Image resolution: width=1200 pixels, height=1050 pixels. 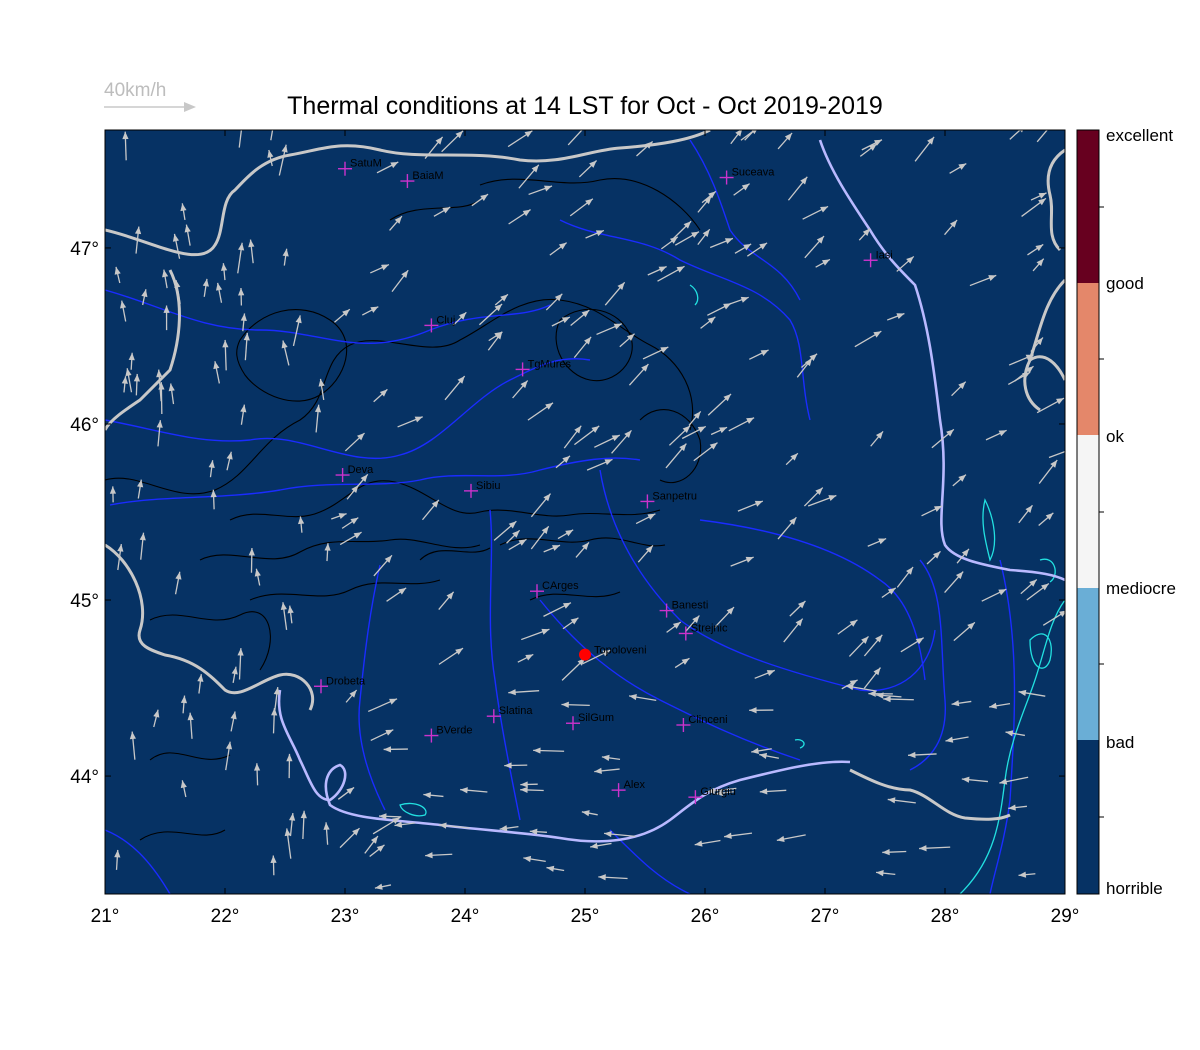 I want to click on colorbar-label-ok: ok, so click(x=1115, y=436).